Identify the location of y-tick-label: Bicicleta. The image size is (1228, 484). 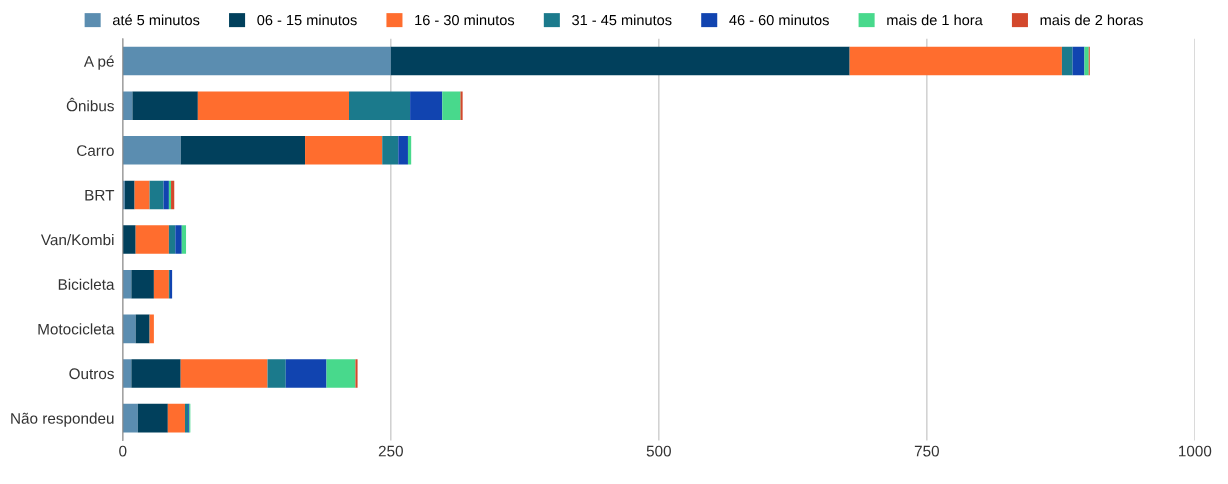
(86, 284).